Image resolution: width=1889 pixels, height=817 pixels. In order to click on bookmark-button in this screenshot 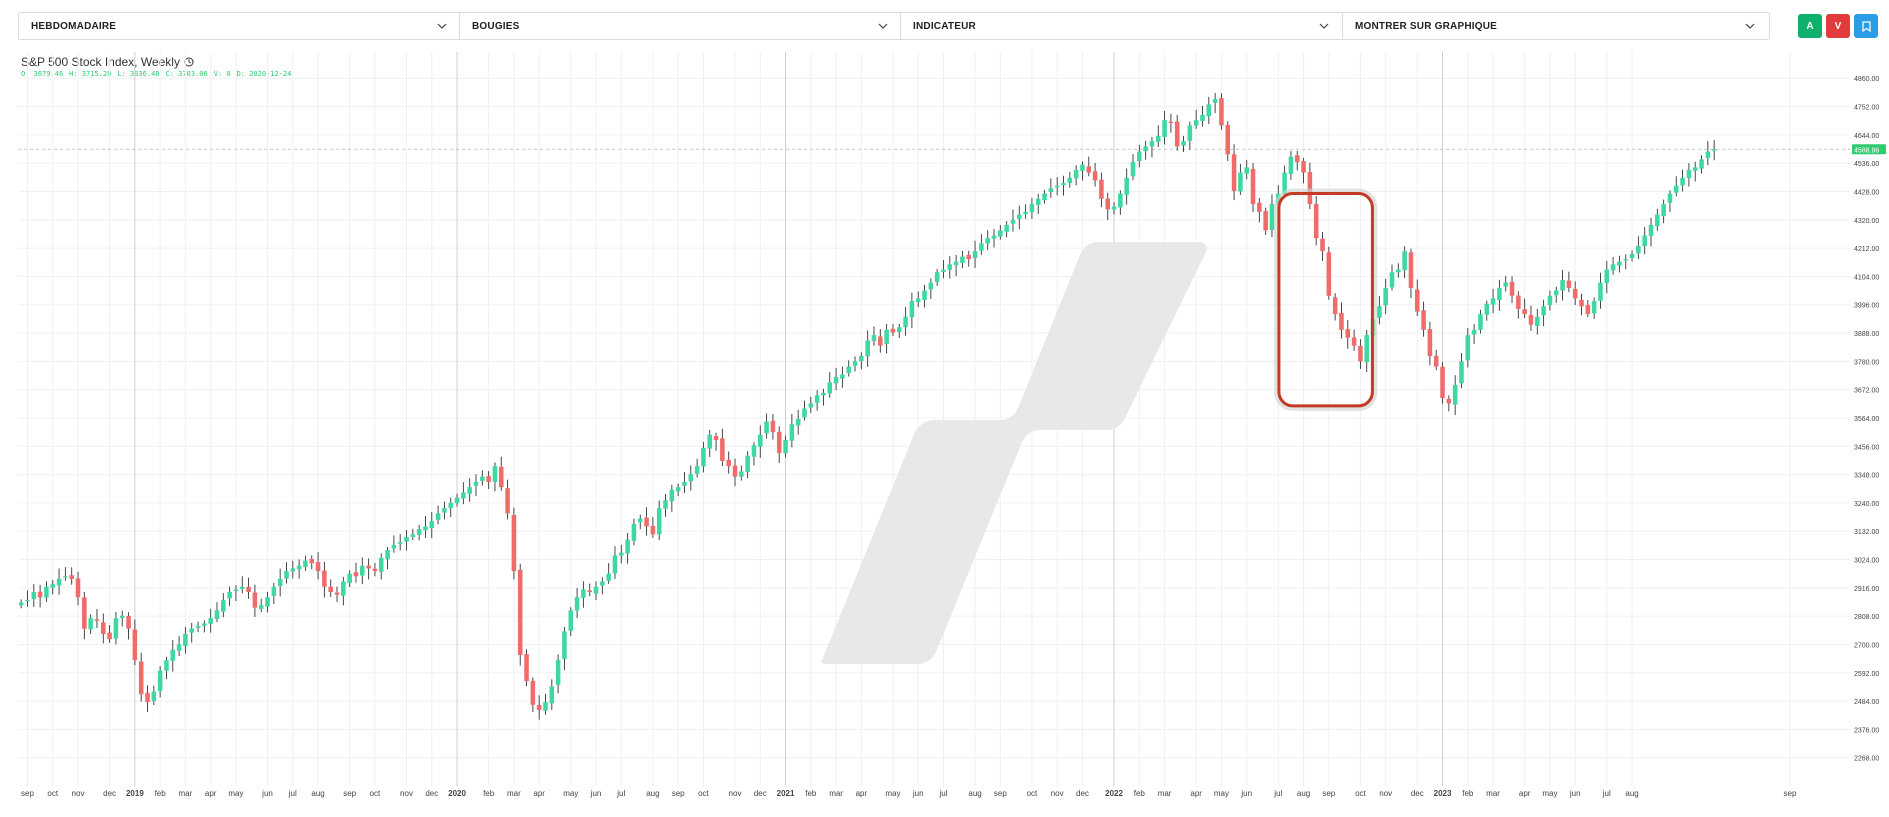, I will do `click(1866, 26)`.